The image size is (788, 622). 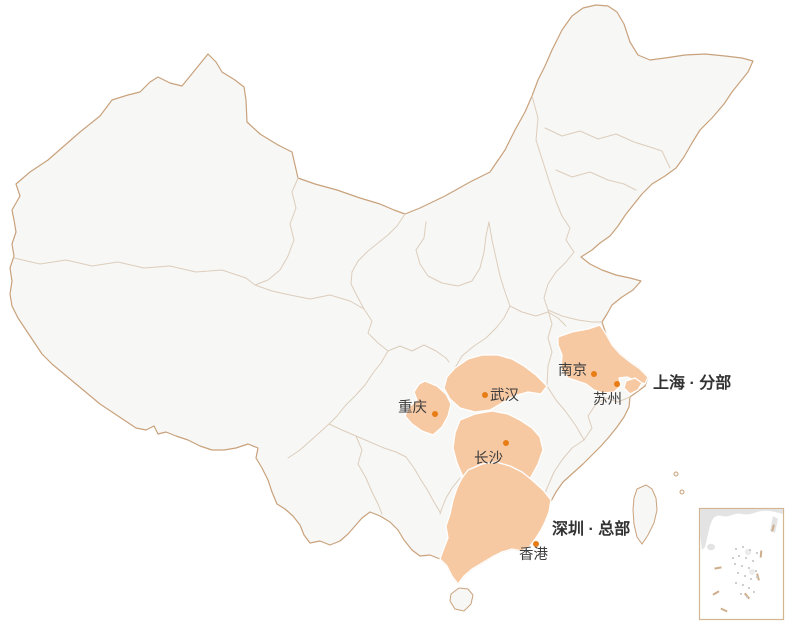 I want to click on inset-islands, so click(x=745, y=572).